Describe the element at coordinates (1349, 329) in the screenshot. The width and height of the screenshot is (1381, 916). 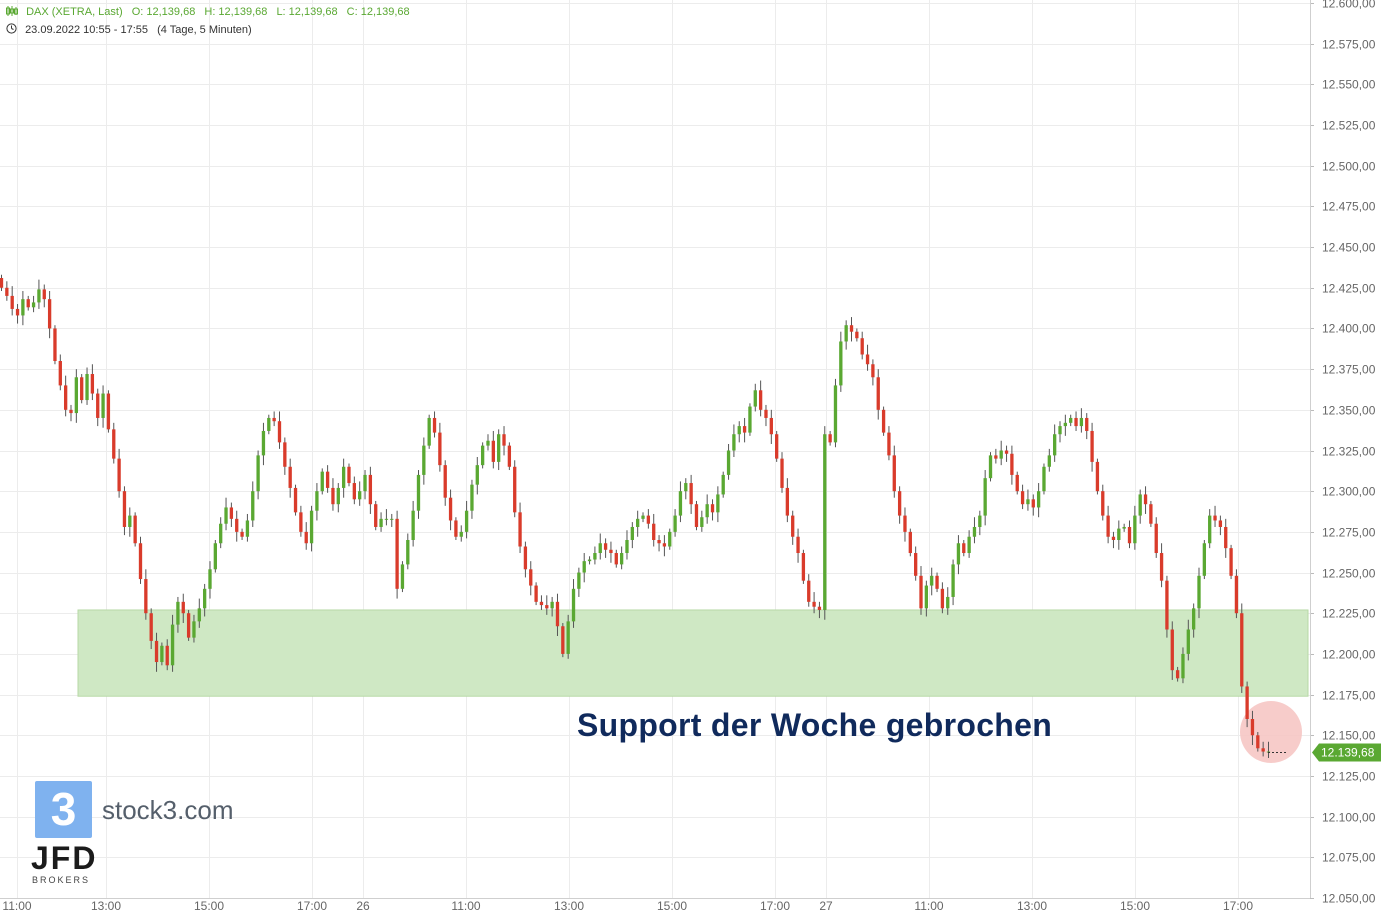
I see `y-tick-label: 12.400,00` at that location.